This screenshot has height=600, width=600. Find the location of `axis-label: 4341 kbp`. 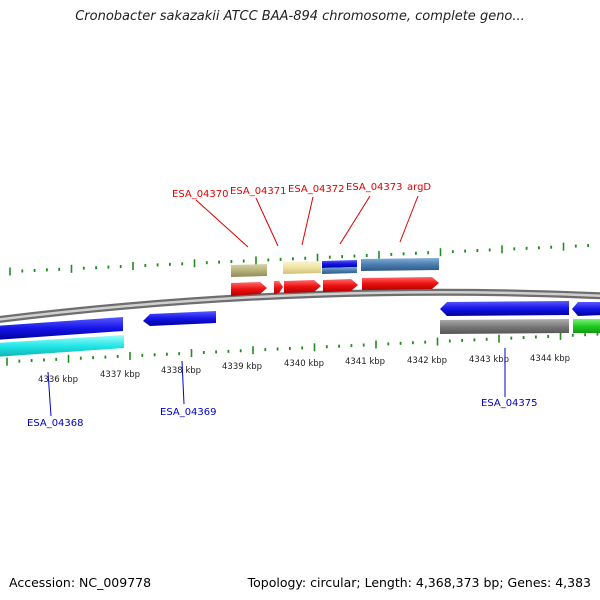

axis-label: 4341 kbp is located at coordinates (365, 362).